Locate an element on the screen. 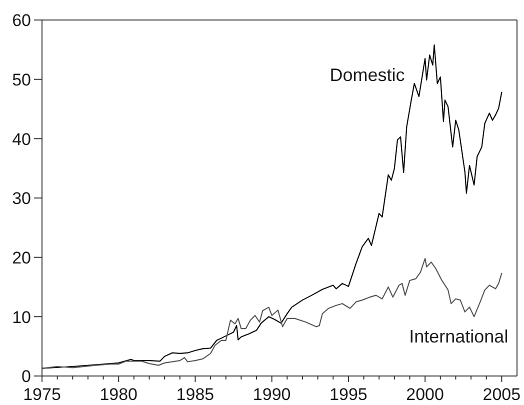 This screenshot has width=524, height=405. x-tick-label: 1985 is located at coordinates (195, 394).